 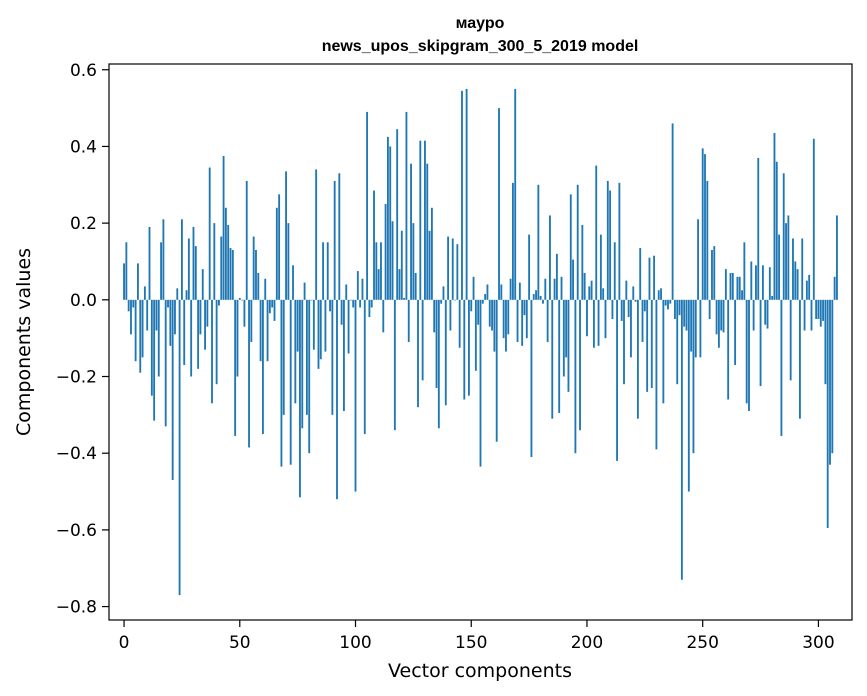 I want to click on y-tick-label: −0.4, so click(x=76, y=454).